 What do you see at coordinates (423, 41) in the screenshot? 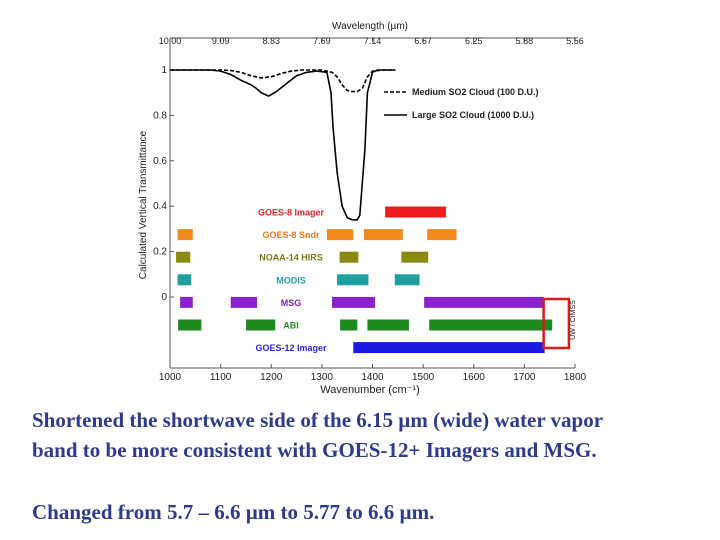
I see `top-tick-label: 6.67` at bounding box center [423, 41].